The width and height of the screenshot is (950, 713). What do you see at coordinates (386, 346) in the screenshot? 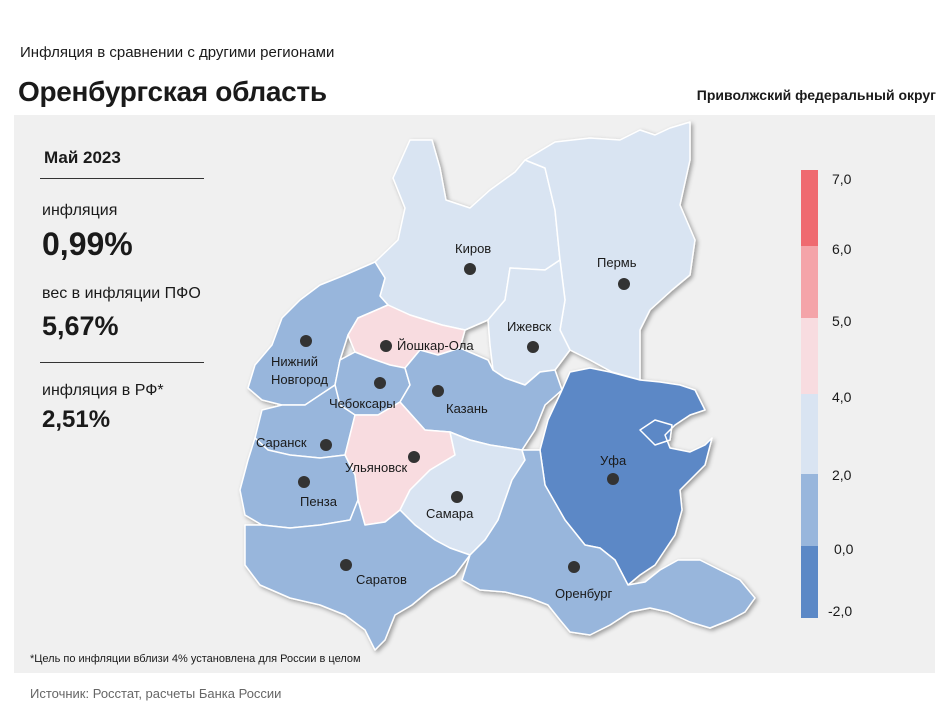
I see `city-marker-yoshkar` at bounding box center [386, 346].